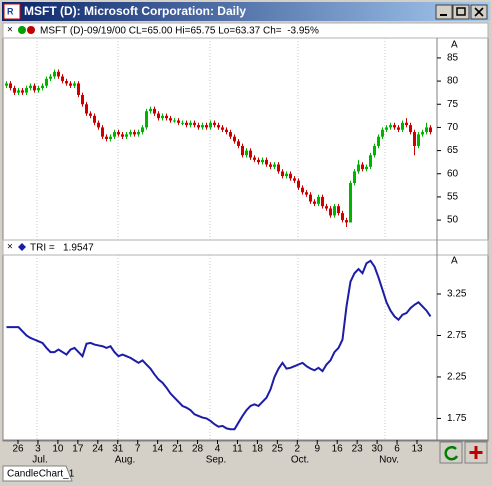  I want to click on minimize-button, so click(444, 12).